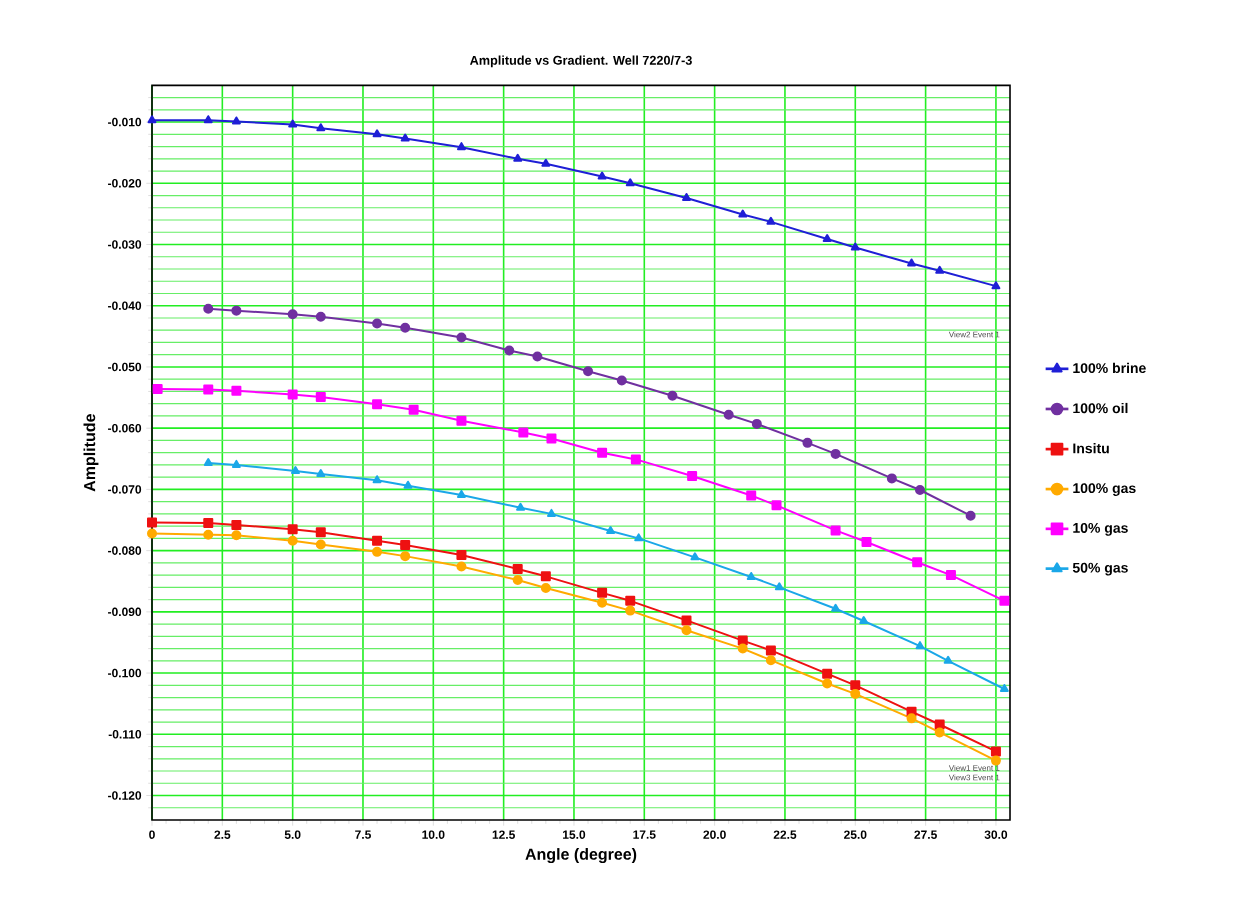 This screenshot has height=901, width=1257. I want to click on annotation: View1 Event 1, so click(974, 767).